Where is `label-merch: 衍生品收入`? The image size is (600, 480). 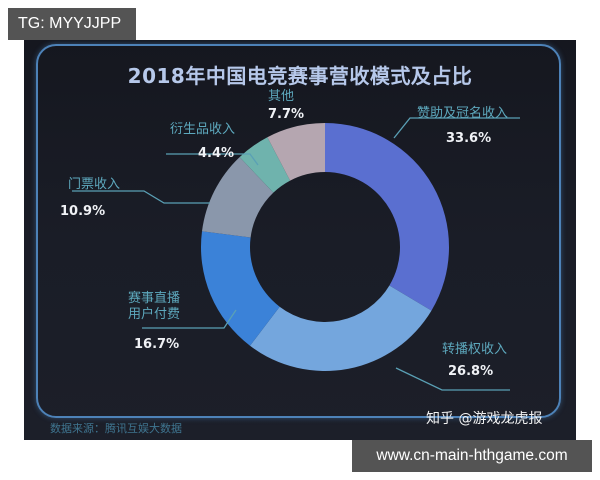
label-merch: 衍生品收入 is located at coordinates (203, 129).